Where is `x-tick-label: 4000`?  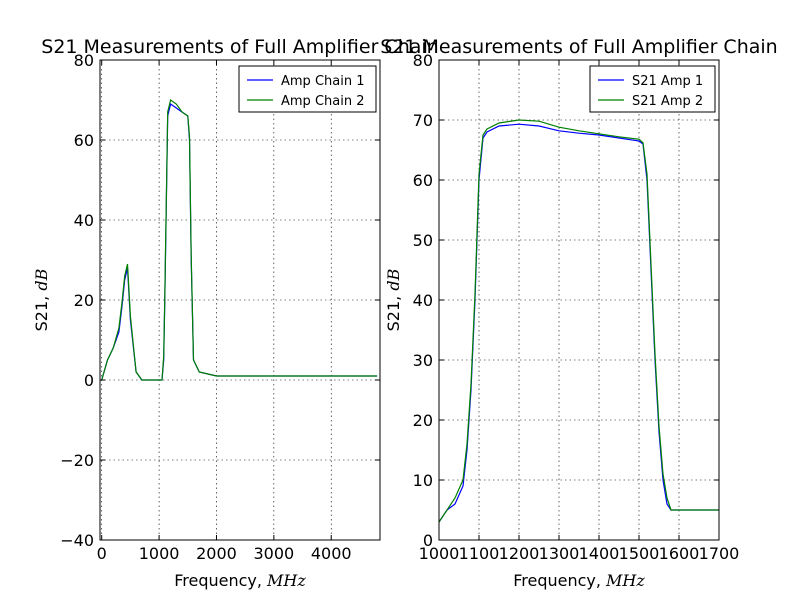
x-tick-label: 4000 is located at coordinates (331, 553).